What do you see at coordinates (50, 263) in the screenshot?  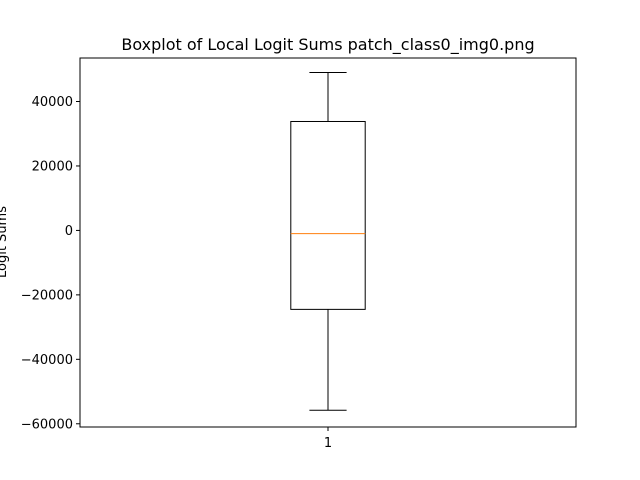 I see `y-axis-ticks: −60000 −40000 −20000 0 20000 40000` at bounding box center [50, 263].